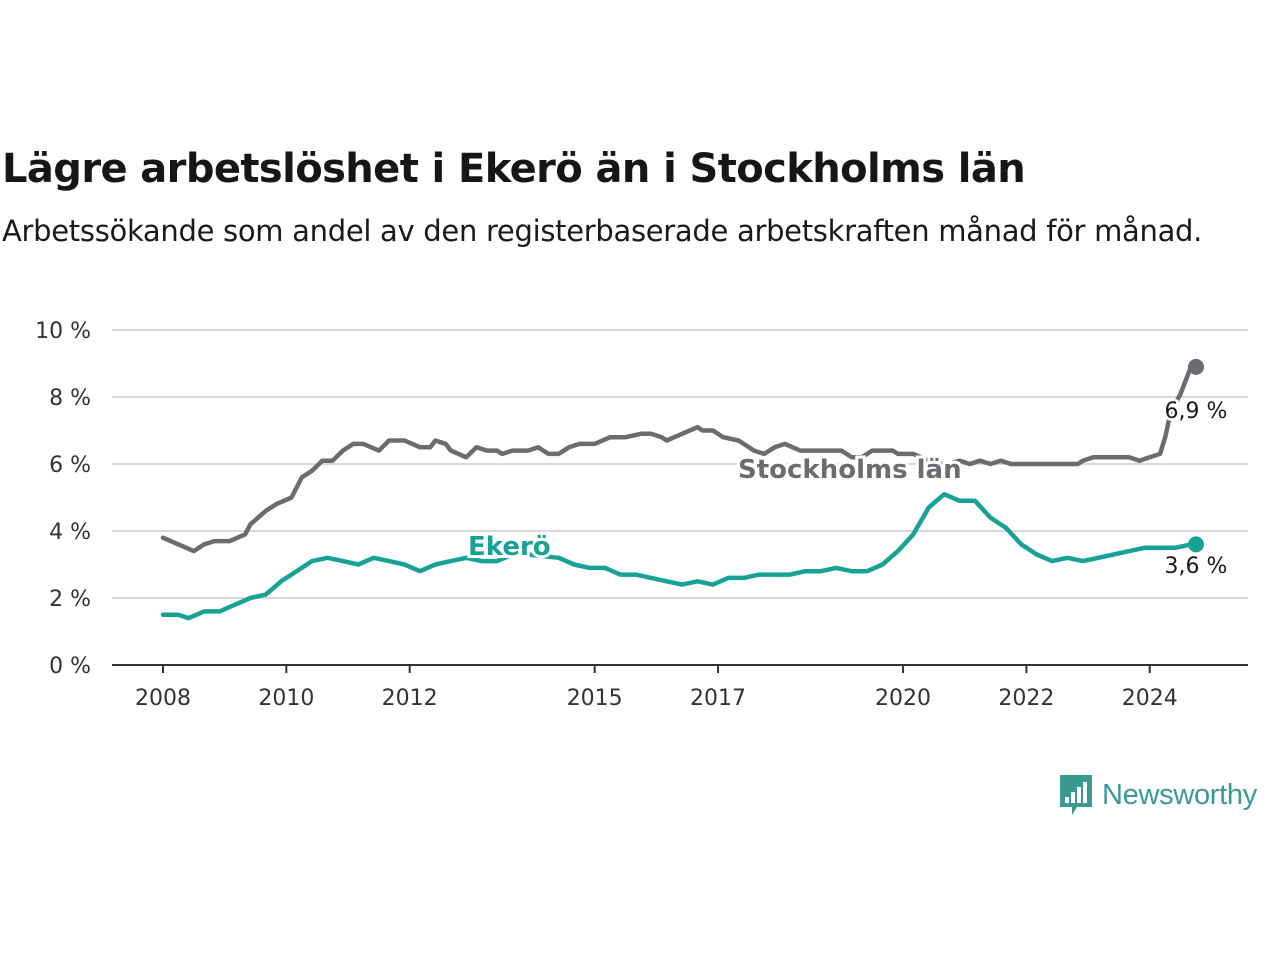  What do you see at coordinates (70, 666) in the screenshot?
I see `y-tick-label: 0 %` at bounding box center [70, 666].